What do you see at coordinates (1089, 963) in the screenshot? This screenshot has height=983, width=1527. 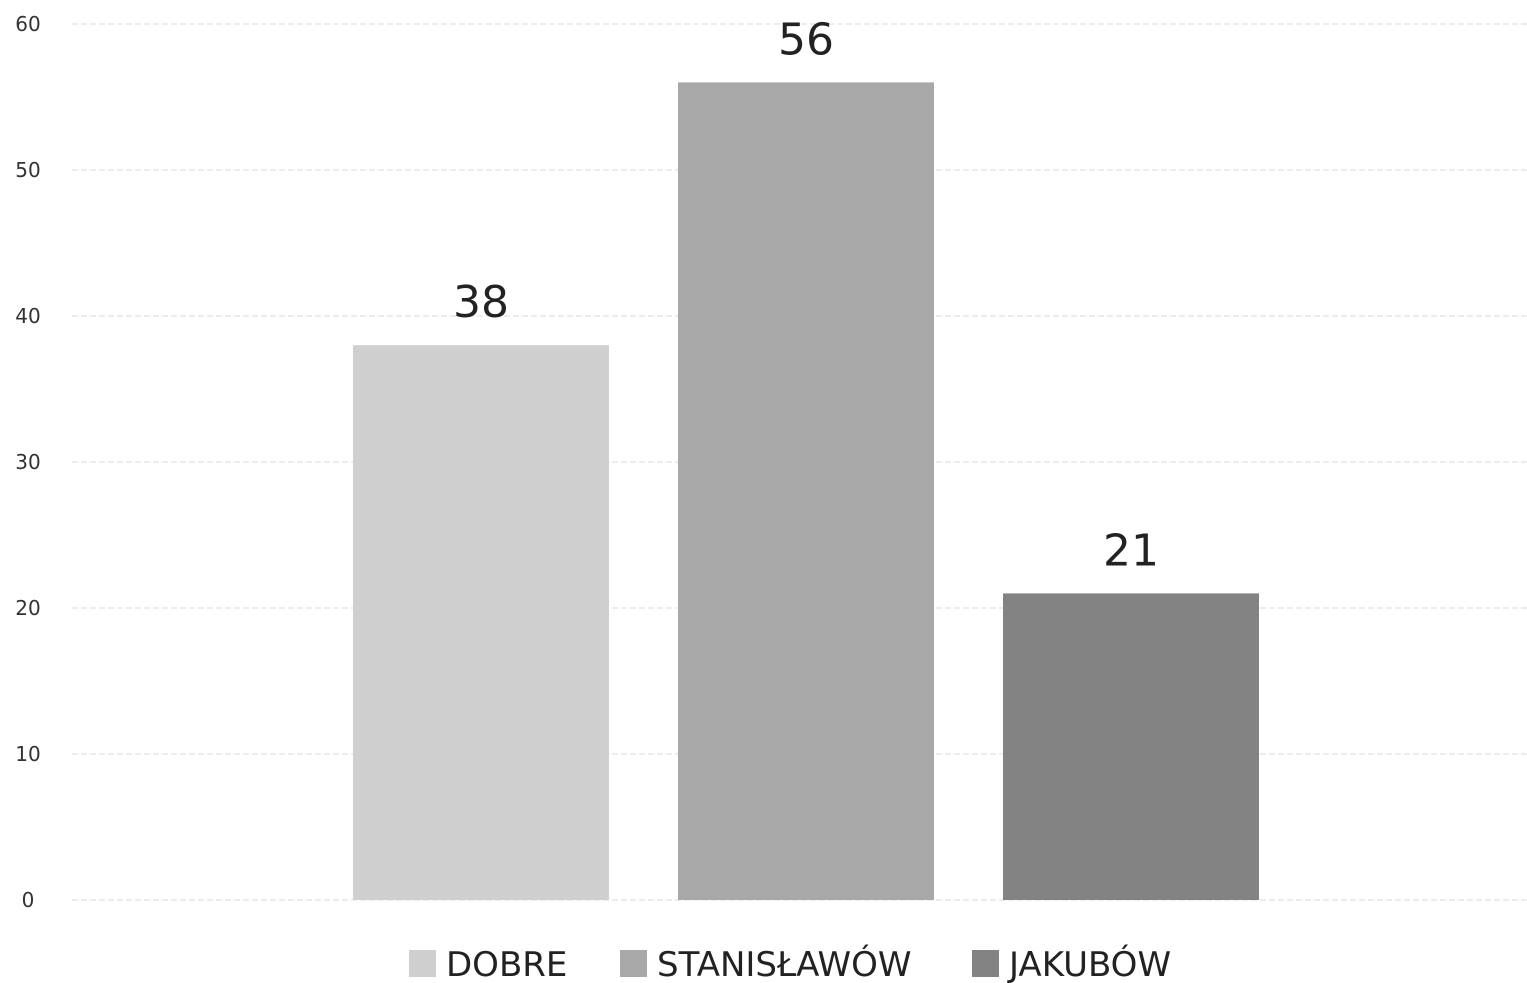 I see `legend-label: JAKUBÓW` at bounding box center [1089, 963].